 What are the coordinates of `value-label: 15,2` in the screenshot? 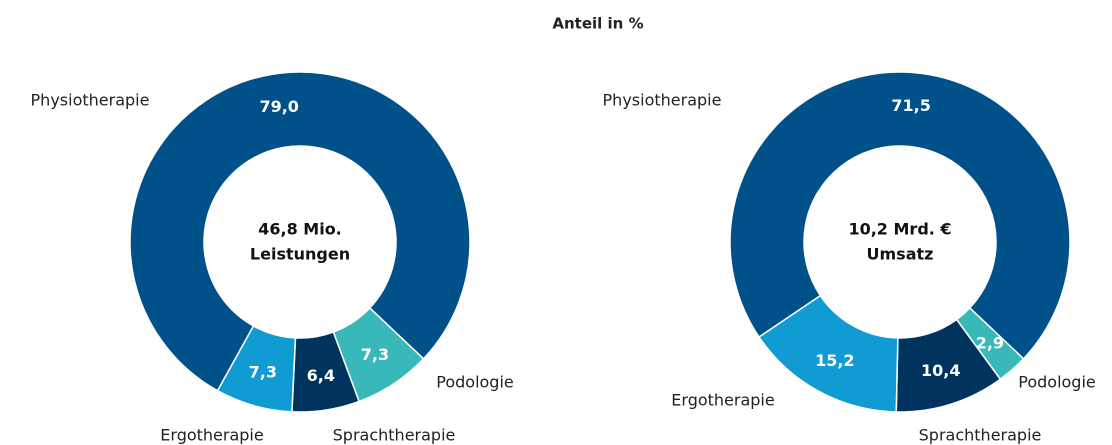 It's located at (834, 360).